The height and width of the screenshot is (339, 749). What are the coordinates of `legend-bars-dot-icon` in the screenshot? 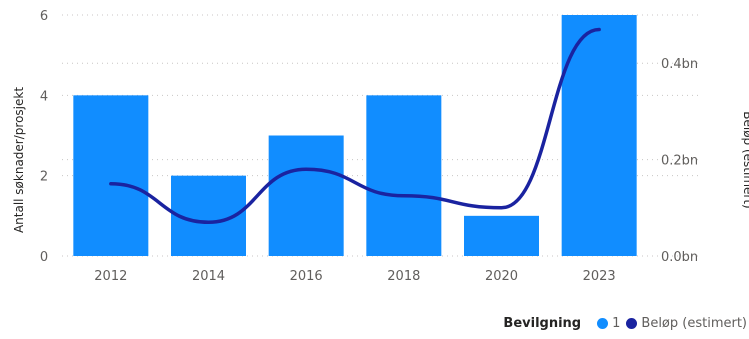 It's located at (603, 323).